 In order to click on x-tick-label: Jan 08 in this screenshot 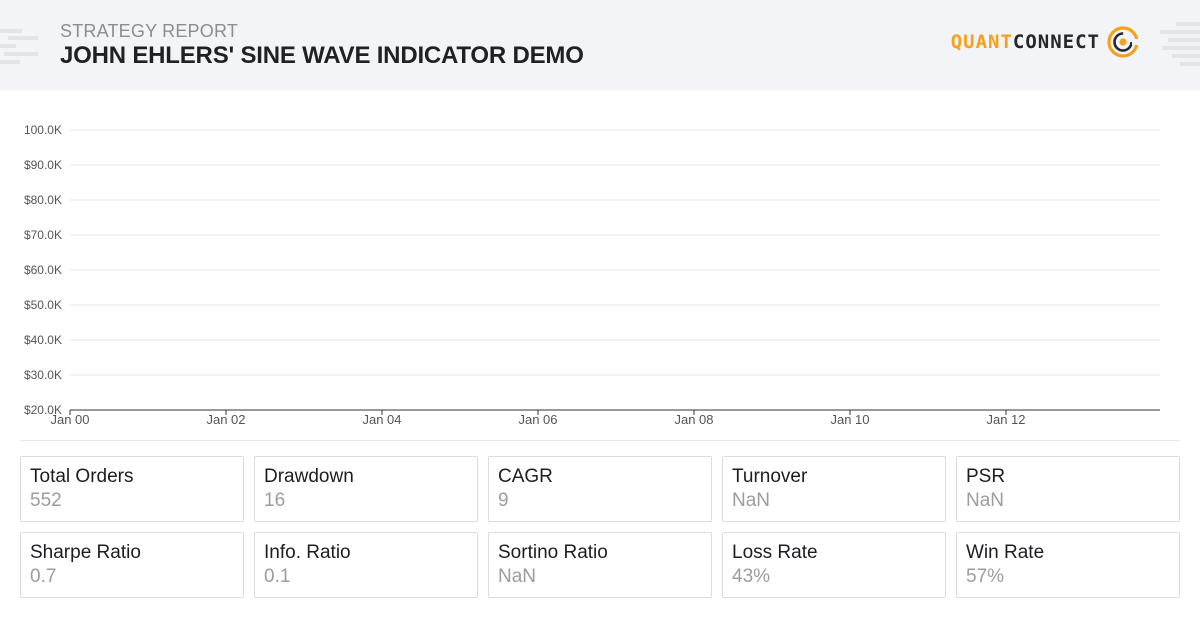, I will do `click(693, 419)`.